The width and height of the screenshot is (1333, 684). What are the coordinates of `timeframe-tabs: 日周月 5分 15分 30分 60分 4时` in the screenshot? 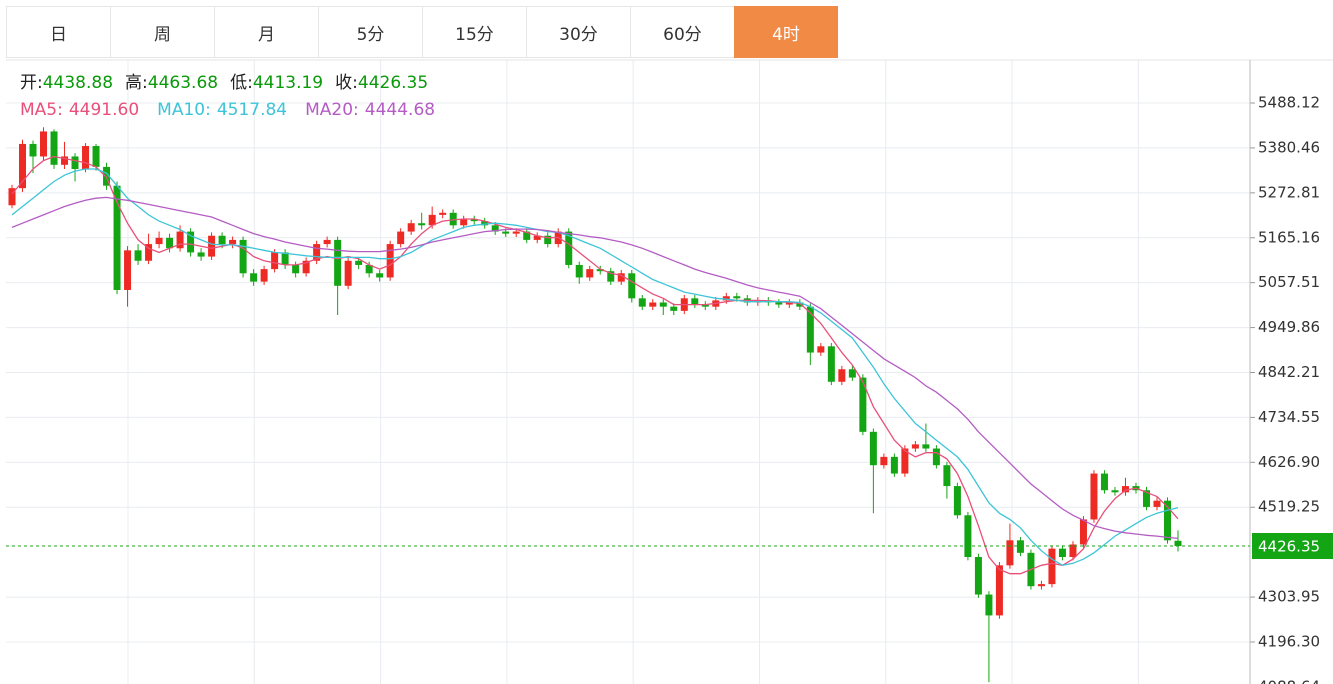 It's located at (422, 32).